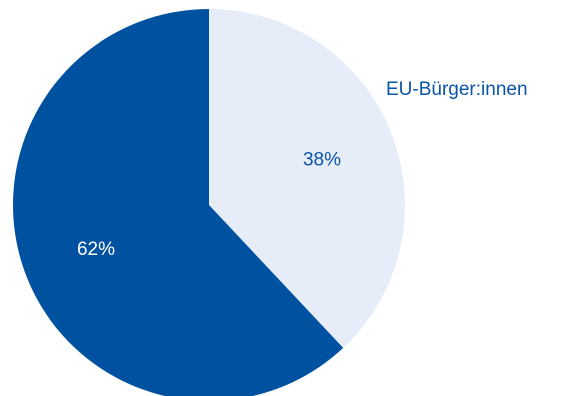 This screenshot has width=587, height=396. What do you see at coordinates (322, 159) in the screenshot?
I see `slice-label-38-percent: 38%` at bounding box center [322, 159].